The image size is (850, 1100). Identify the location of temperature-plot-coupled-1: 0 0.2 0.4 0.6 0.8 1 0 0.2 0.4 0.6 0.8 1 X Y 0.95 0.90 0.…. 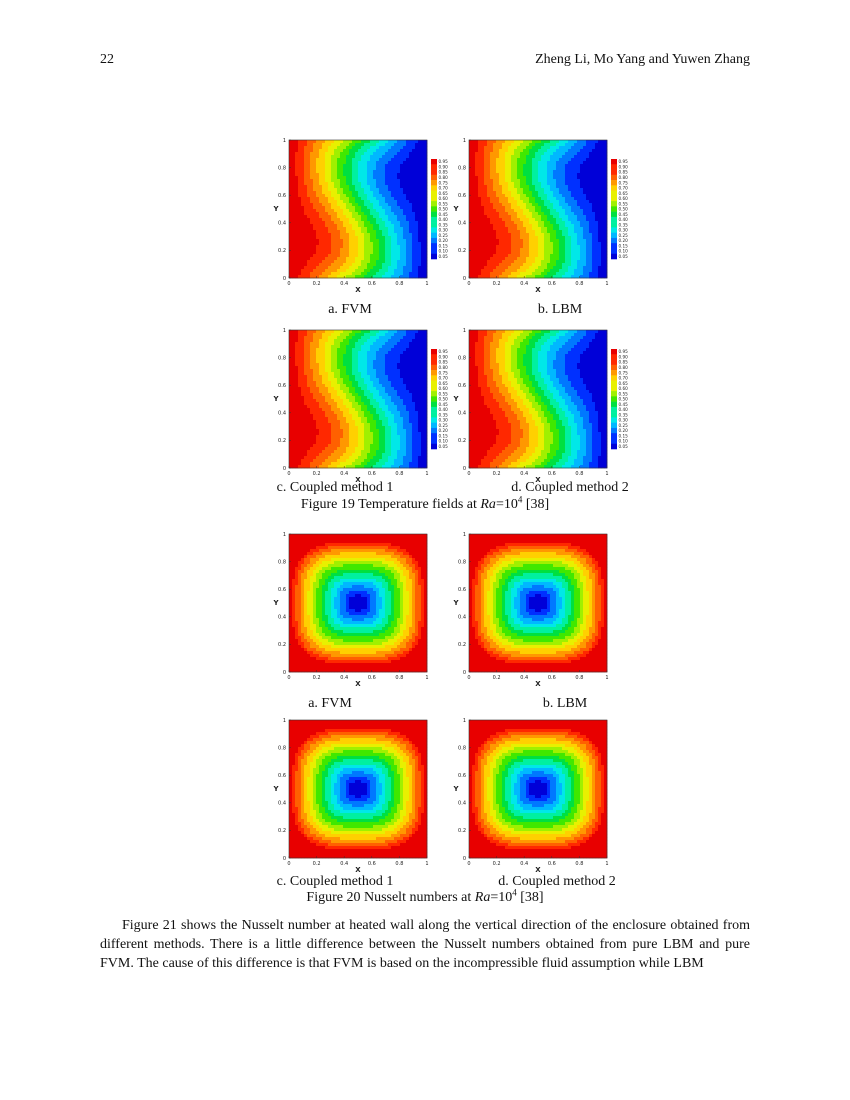
(362, 402).